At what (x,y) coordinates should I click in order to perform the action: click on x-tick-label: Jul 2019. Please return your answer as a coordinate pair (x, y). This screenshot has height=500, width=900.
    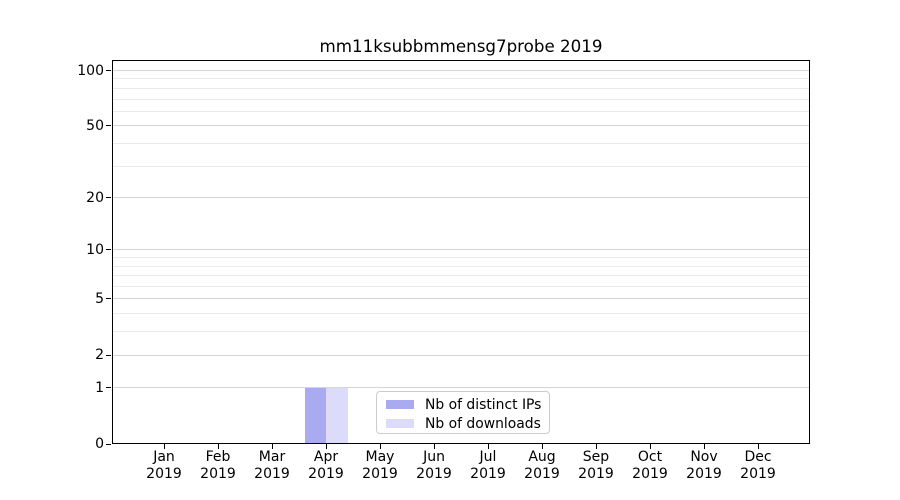
    Looking at the image, I should click on (488, 465).